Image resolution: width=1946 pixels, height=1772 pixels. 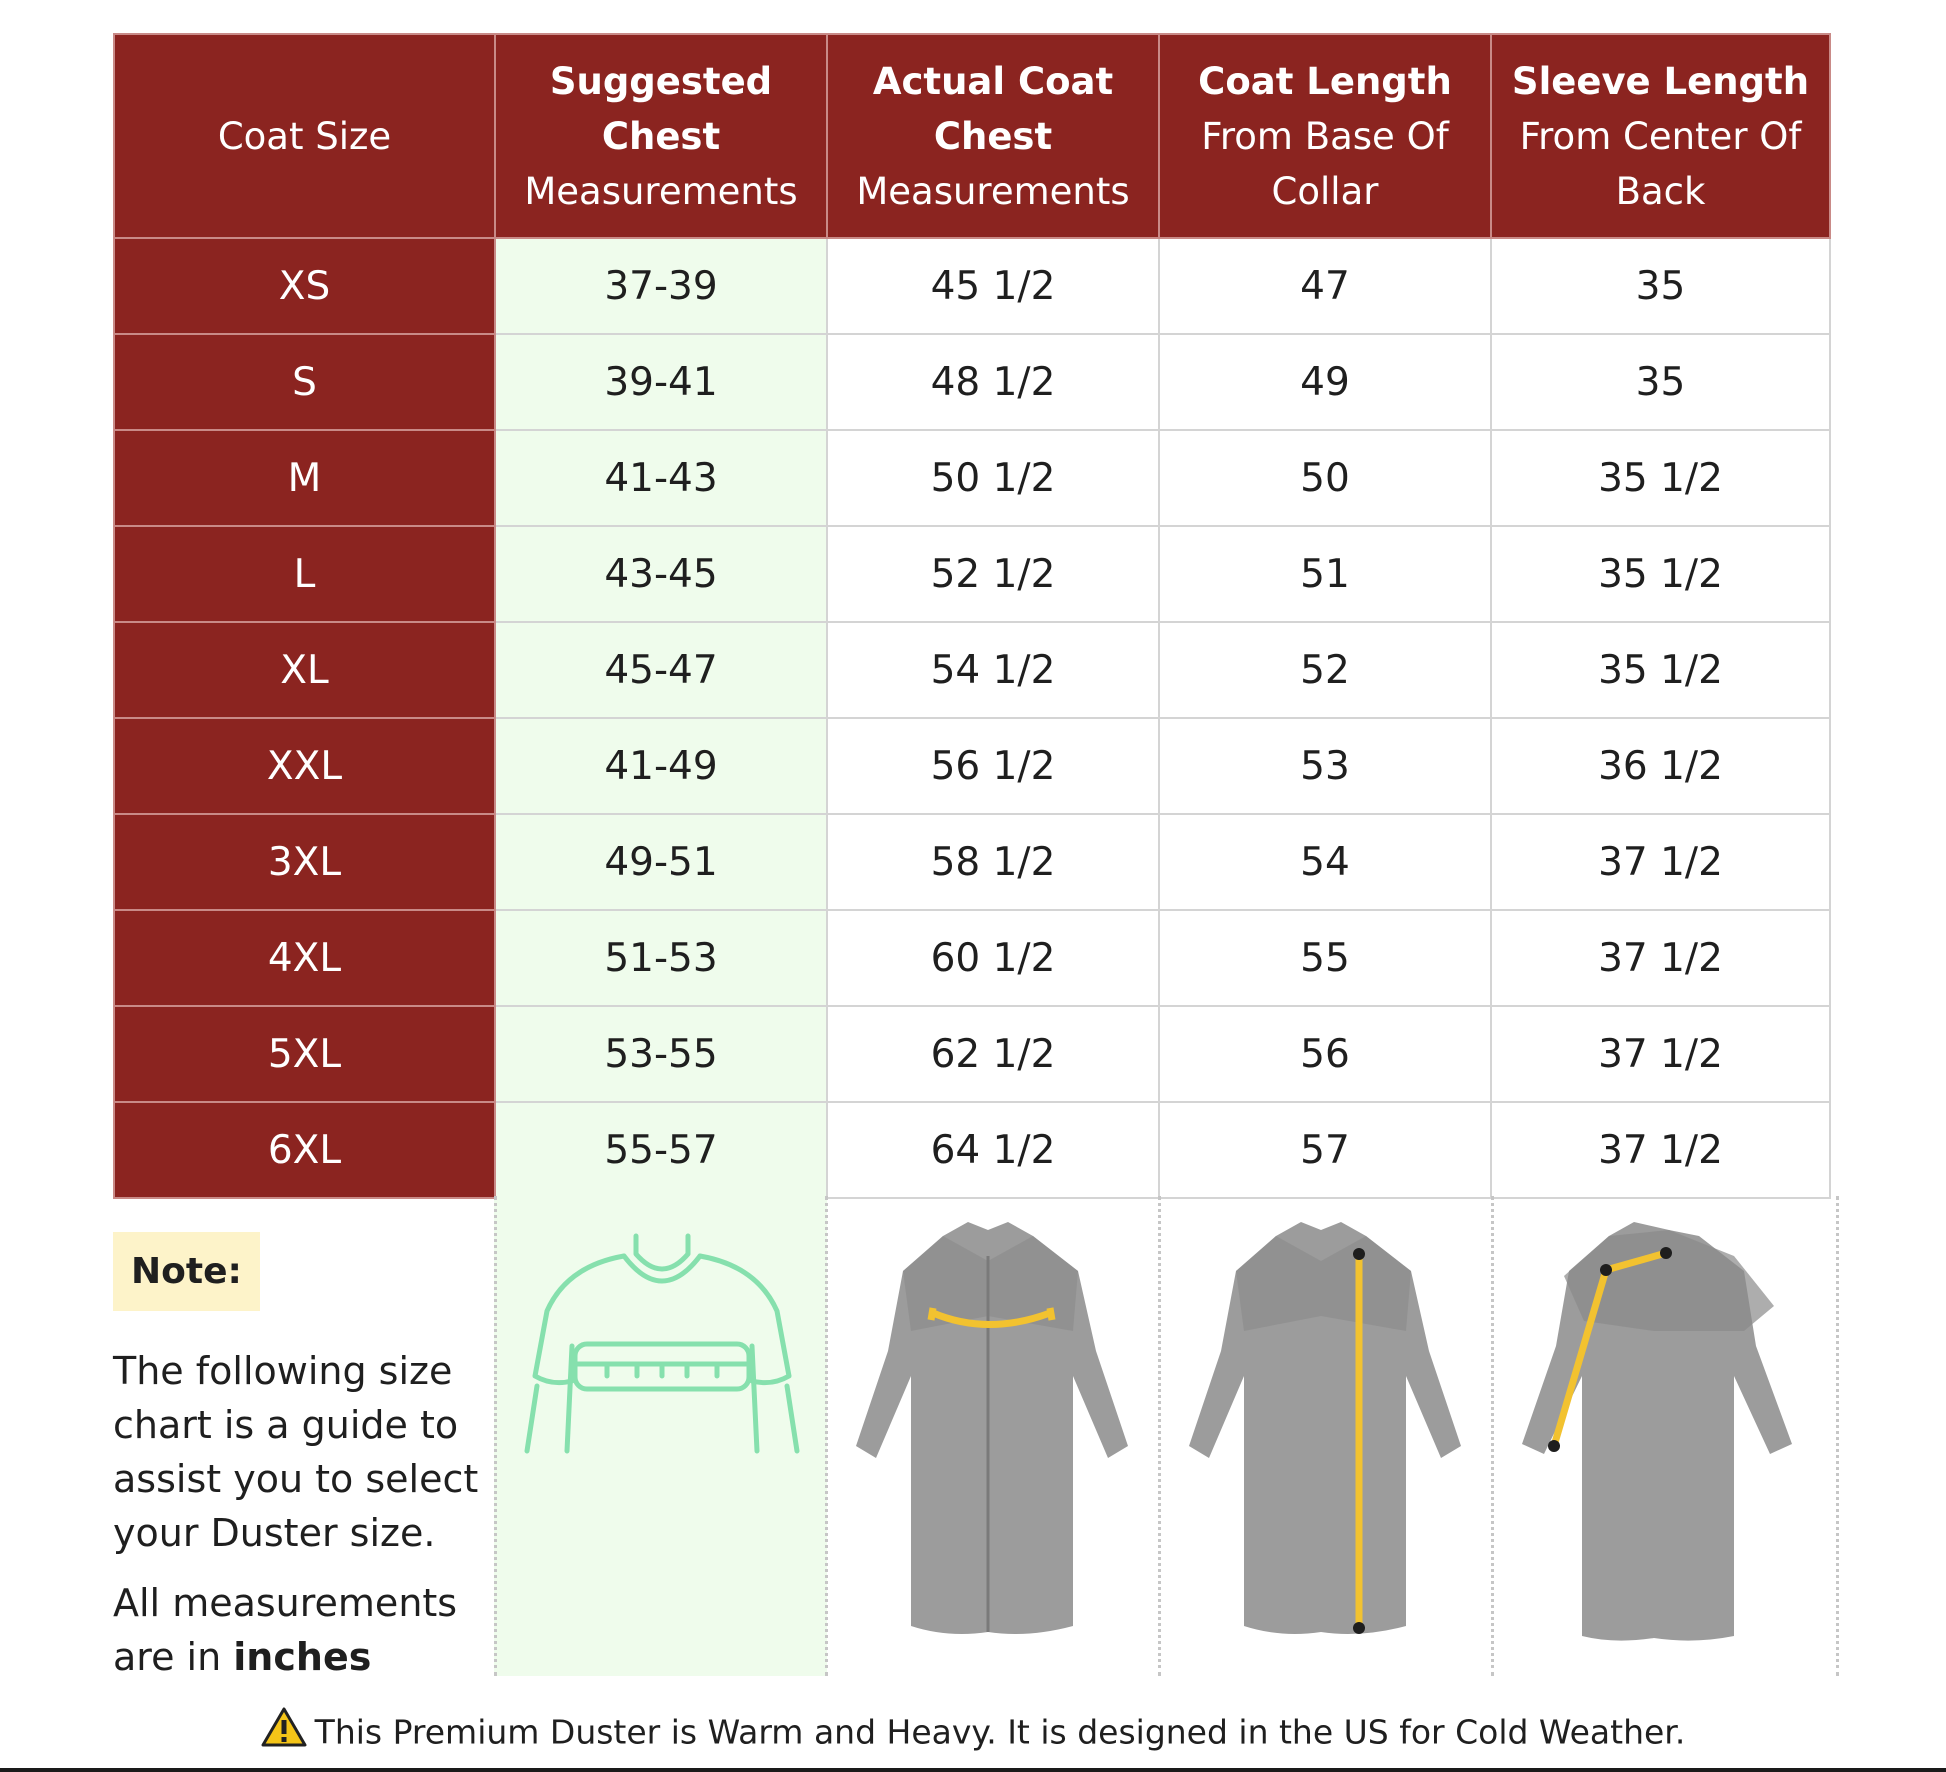 What do you see at coordinates (1660, 163) in the screenshot?
I see `header-sleeve-length-sub: From Center Of Back` at bounding box center [1660, 163].